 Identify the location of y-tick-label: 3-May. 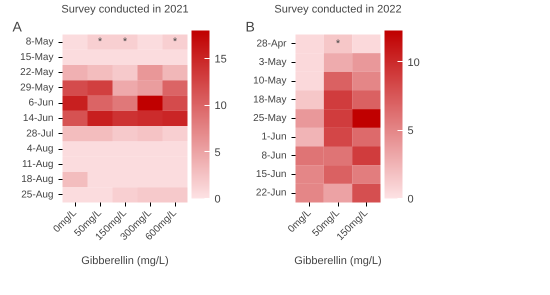
(272, 62).